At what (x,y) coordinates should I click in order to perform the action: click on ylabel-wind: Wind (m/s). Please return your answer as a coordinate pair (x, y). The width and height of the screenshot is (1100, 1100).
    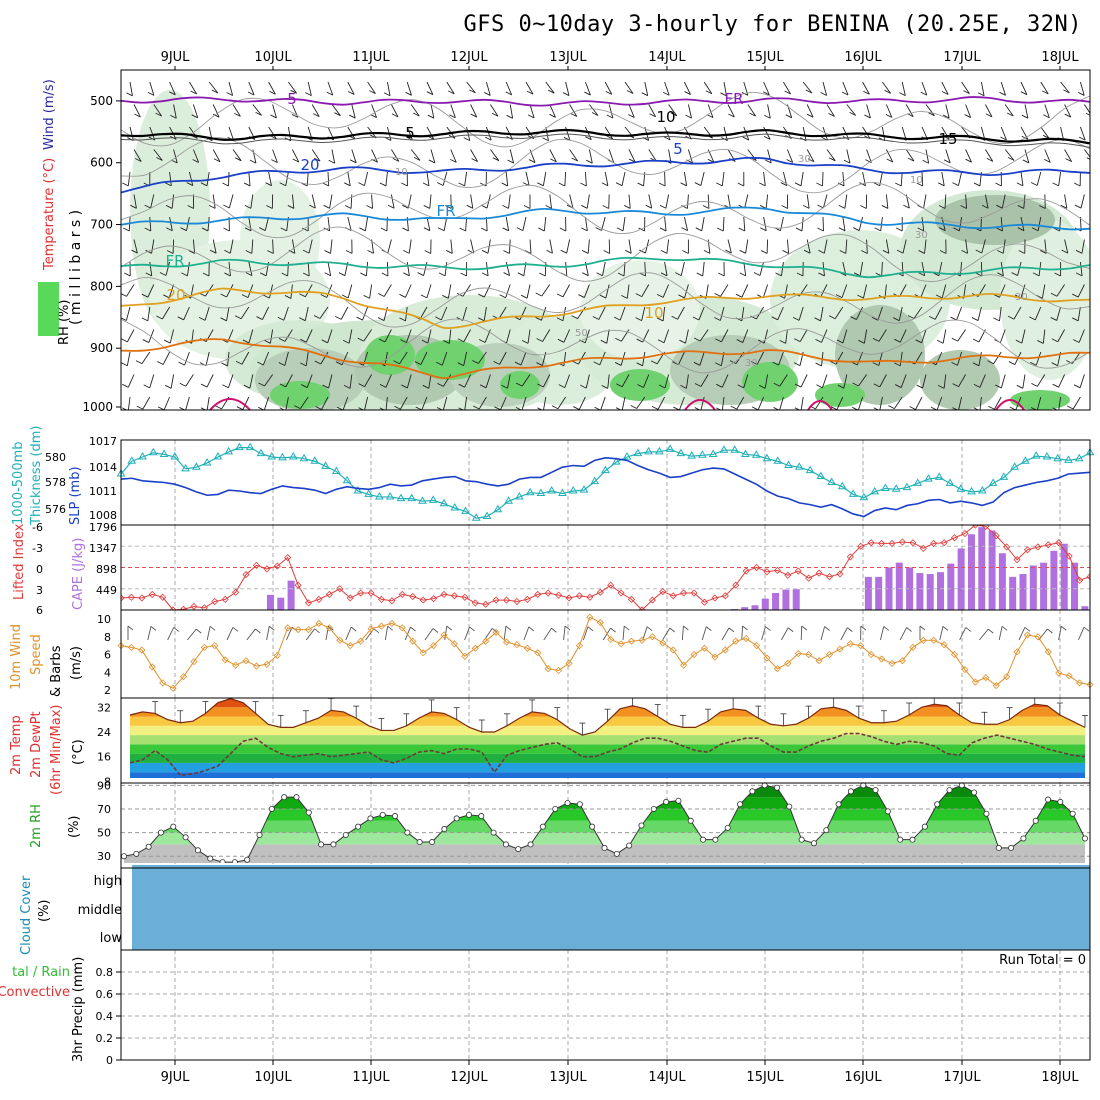
    Looking at the image, I should click on (49, 114).